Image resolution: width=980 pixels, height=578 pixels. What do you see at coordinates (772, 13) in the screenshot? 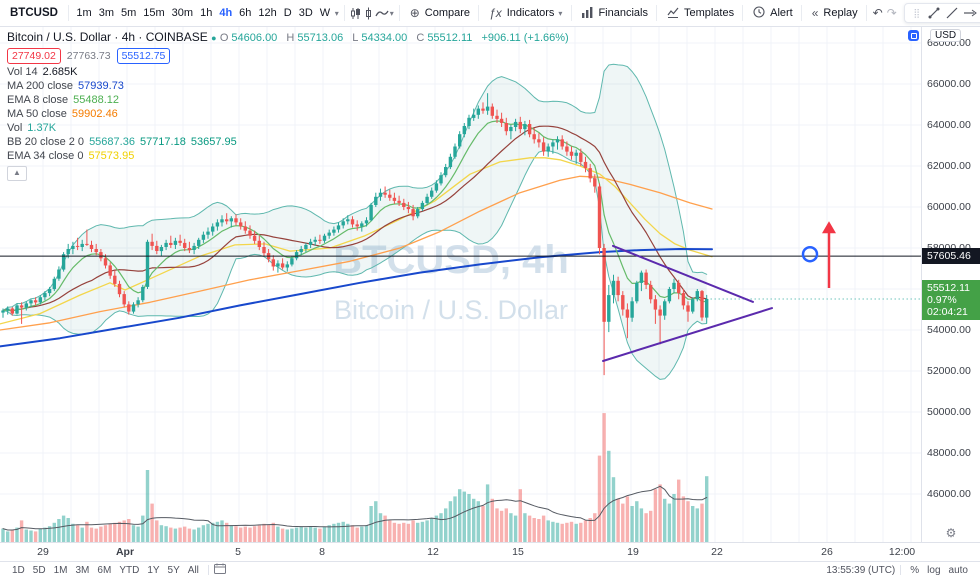
I see `alert-button: Alert` at bounding box center [772, 13].